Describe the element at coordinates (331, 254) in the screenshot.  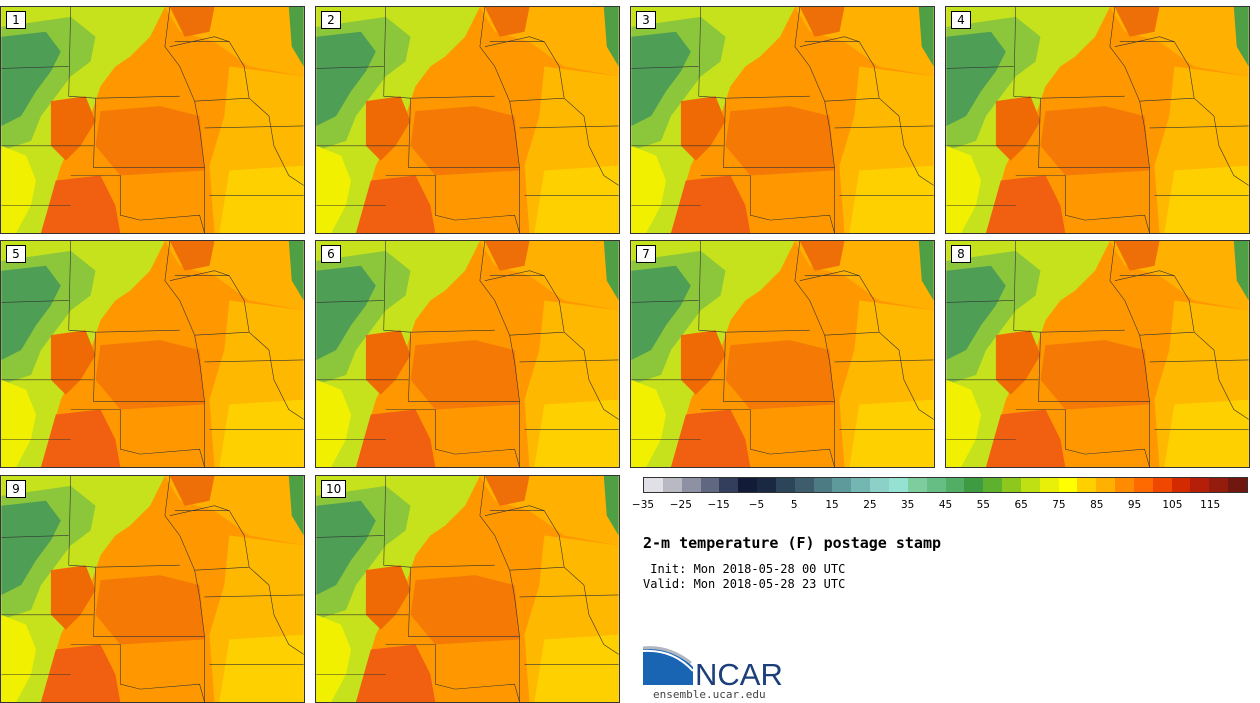
I see `member-number-label: 6` at that location.